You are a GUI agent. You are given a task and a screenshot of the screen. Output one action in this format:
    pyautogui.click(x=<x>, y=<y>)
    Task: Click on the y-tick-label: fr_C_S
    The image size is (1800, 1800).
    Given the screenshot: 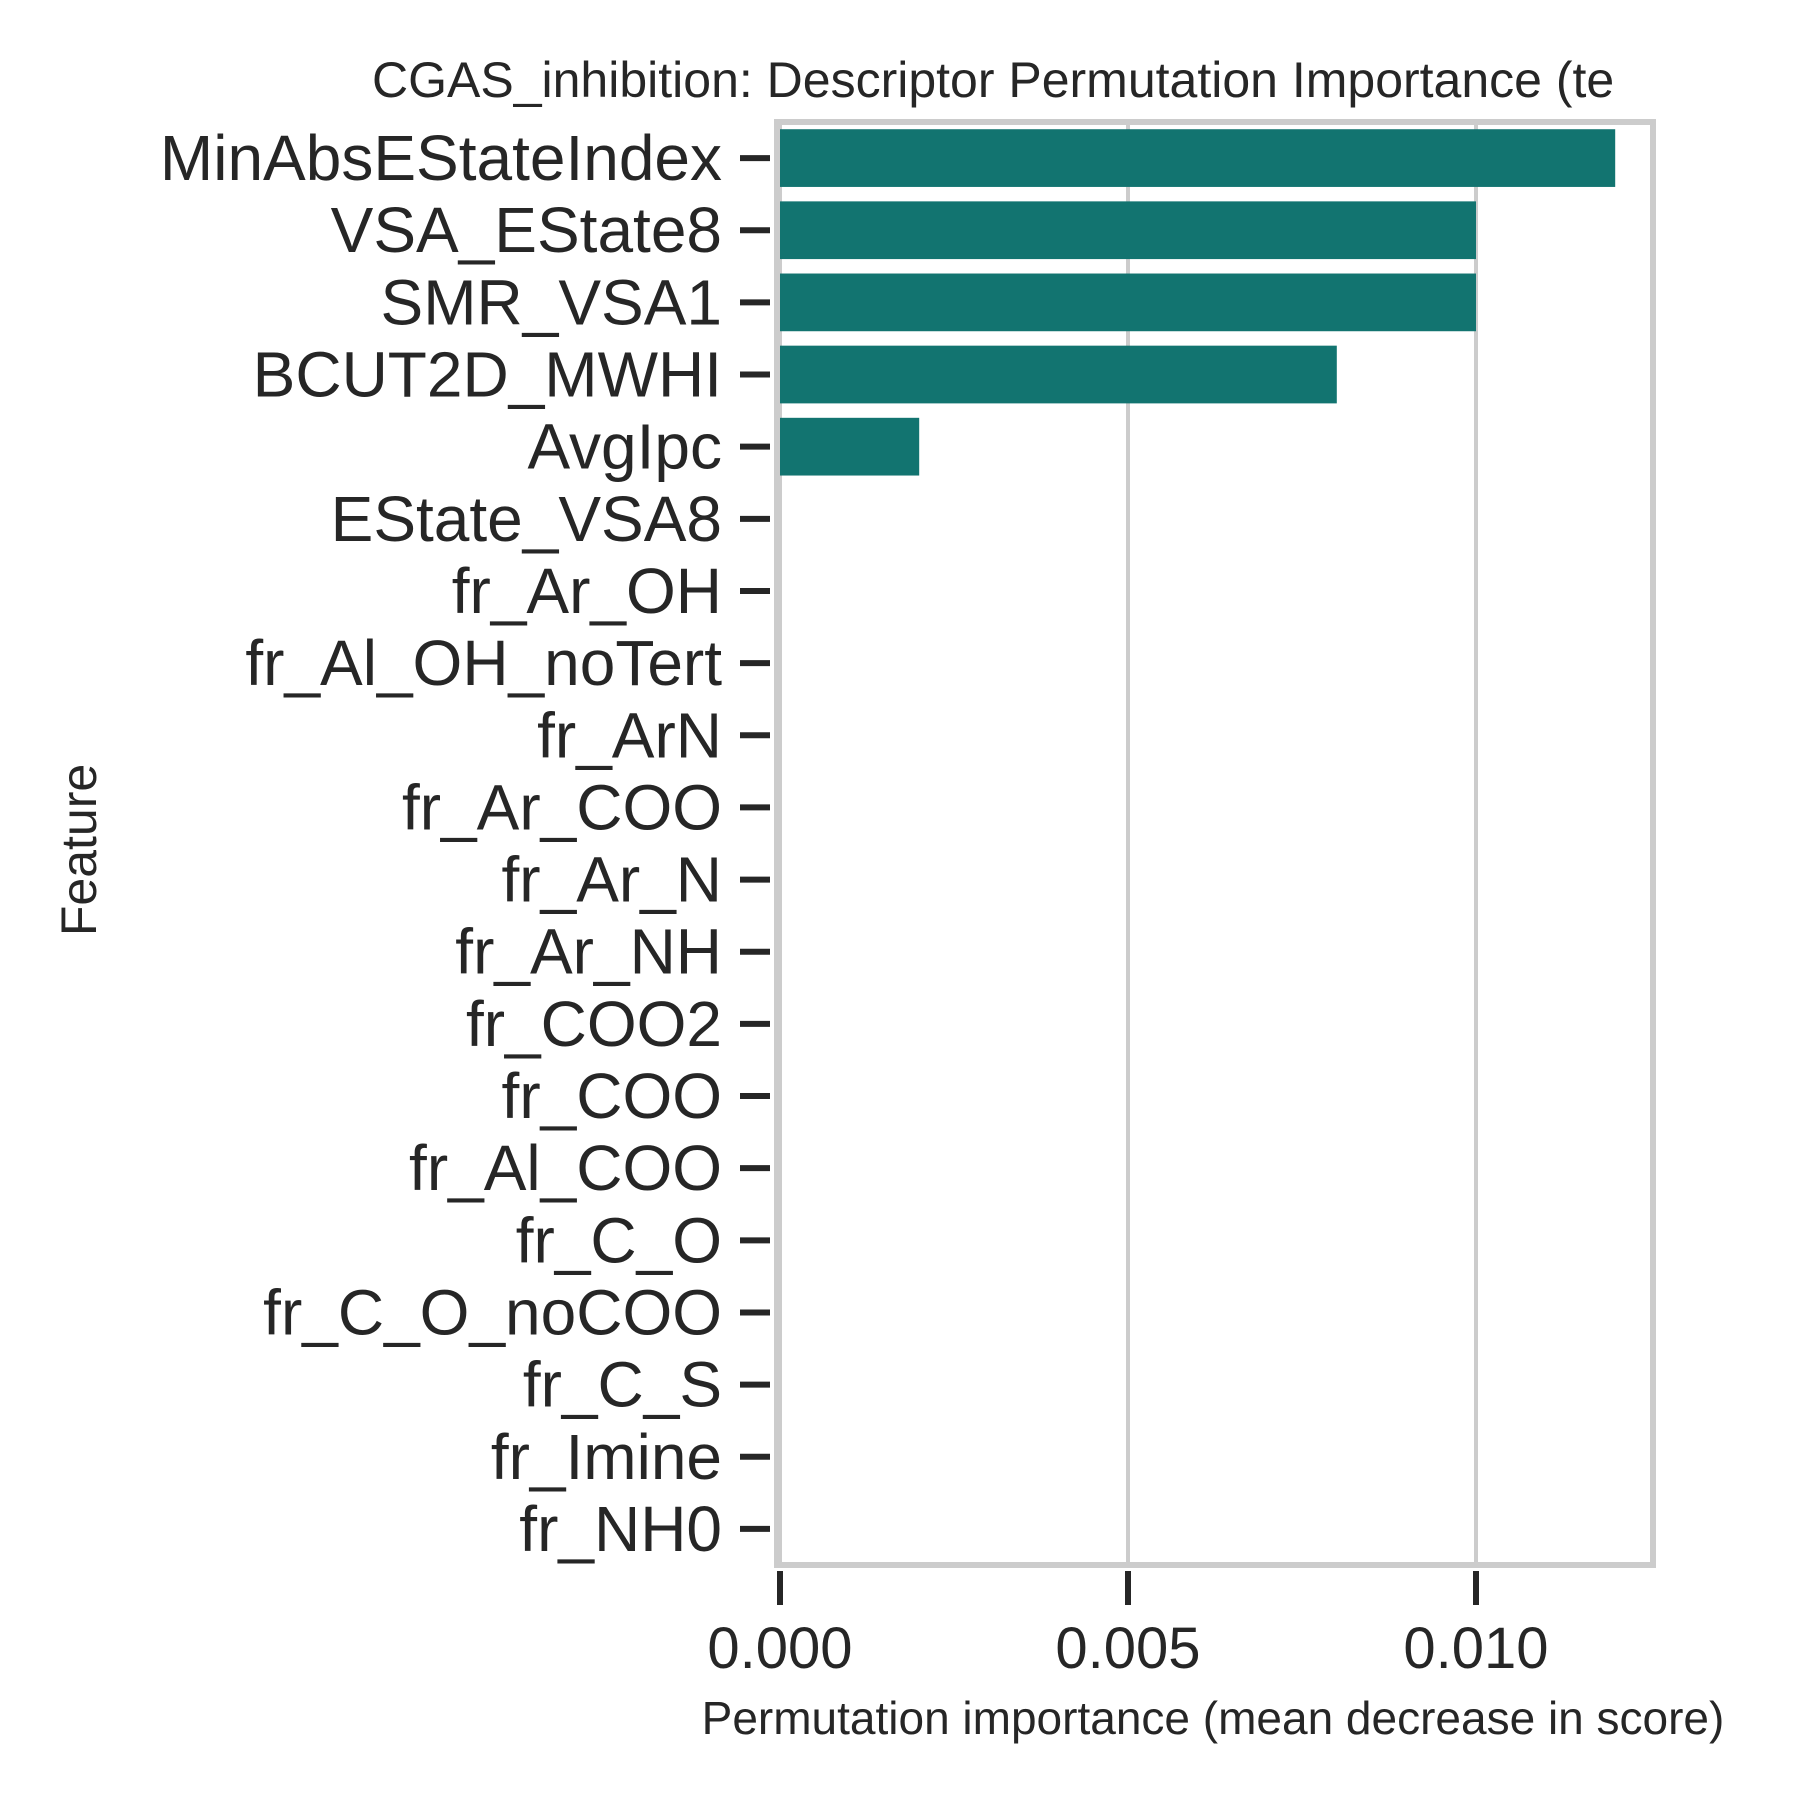 What is the action you would take?
    pyautogui.click(x=622, y=1385)
    